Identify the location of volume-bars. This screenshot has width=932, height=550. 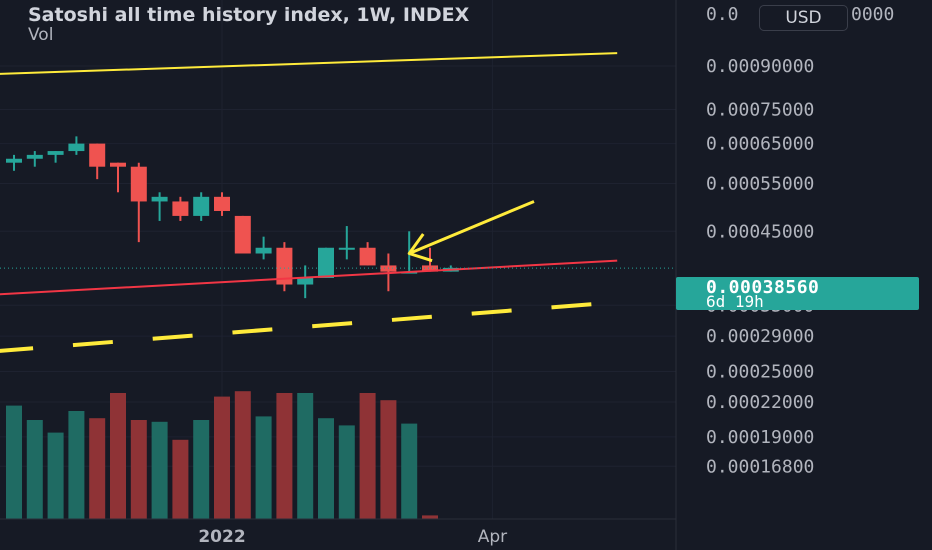
(222, 455).